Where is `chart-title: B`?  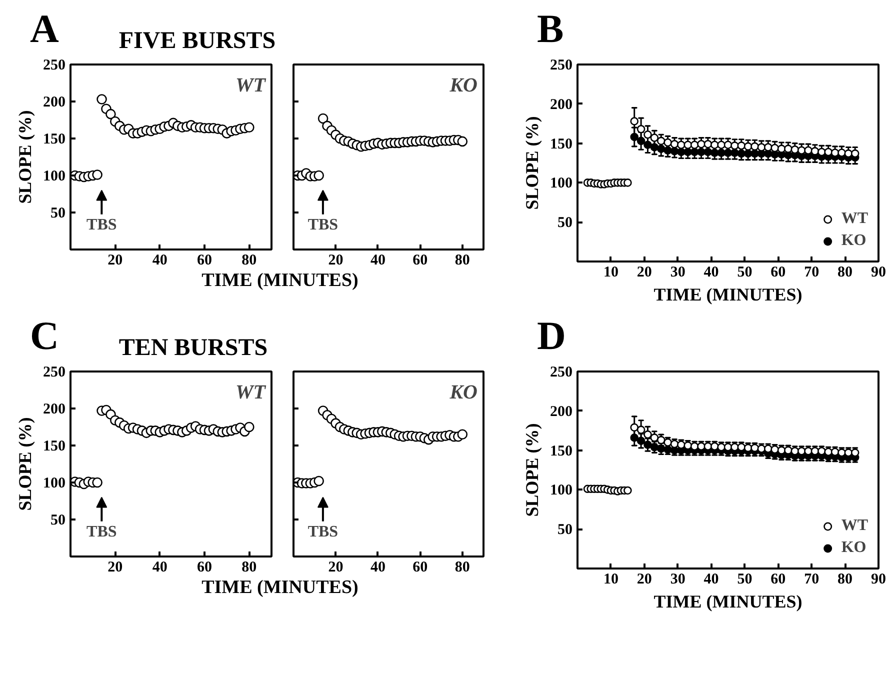 chart-title: B is located at coordinates (550, 28).